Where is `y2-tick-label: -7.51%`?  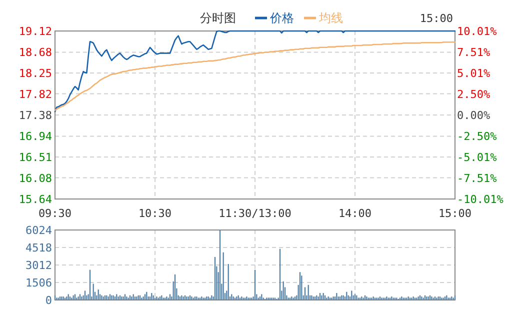
y2-tick-label: -7.51% is located at coordinates (477, 179).